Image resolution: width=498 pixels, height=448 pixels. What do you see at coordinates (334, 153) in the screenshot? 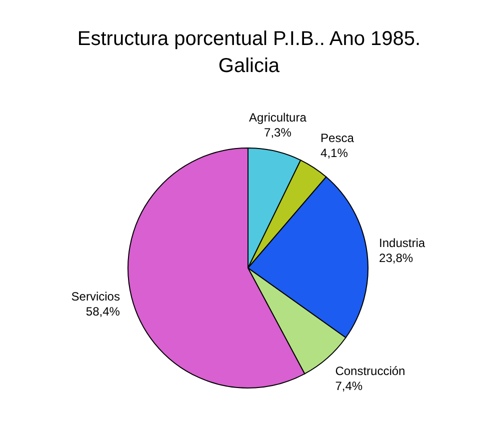
I see `data-label: 4,1%` at bounding box center [334, 153].